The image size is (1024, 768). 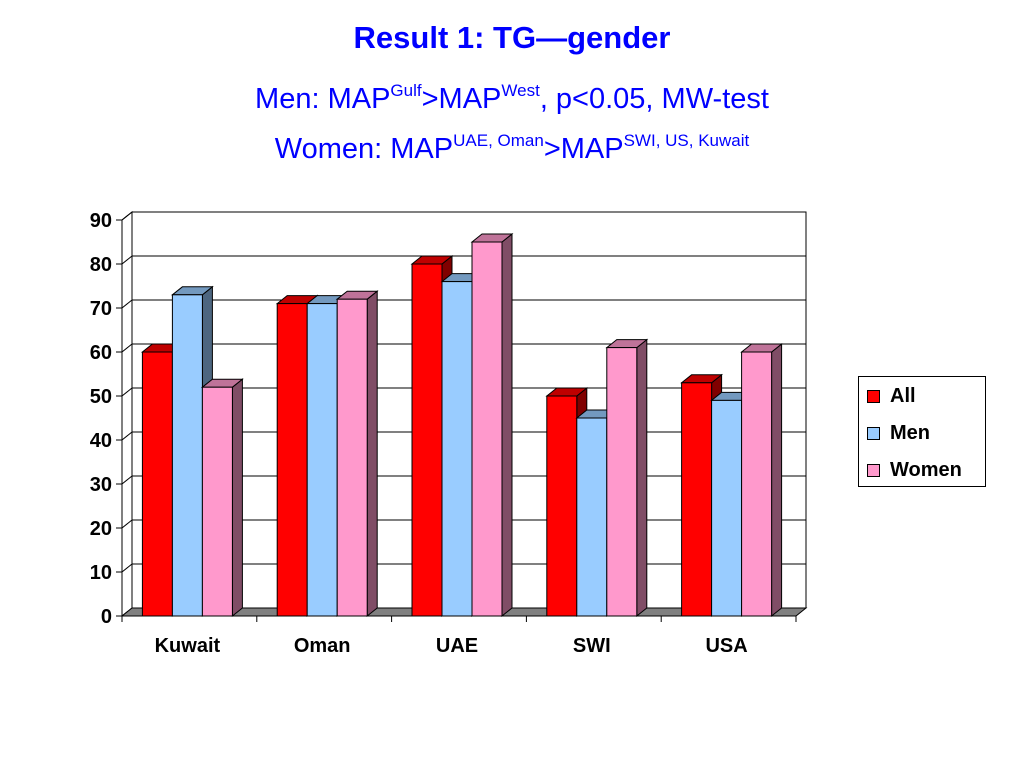 I want to click on bar-all-swi, so click(x=562, y=506).